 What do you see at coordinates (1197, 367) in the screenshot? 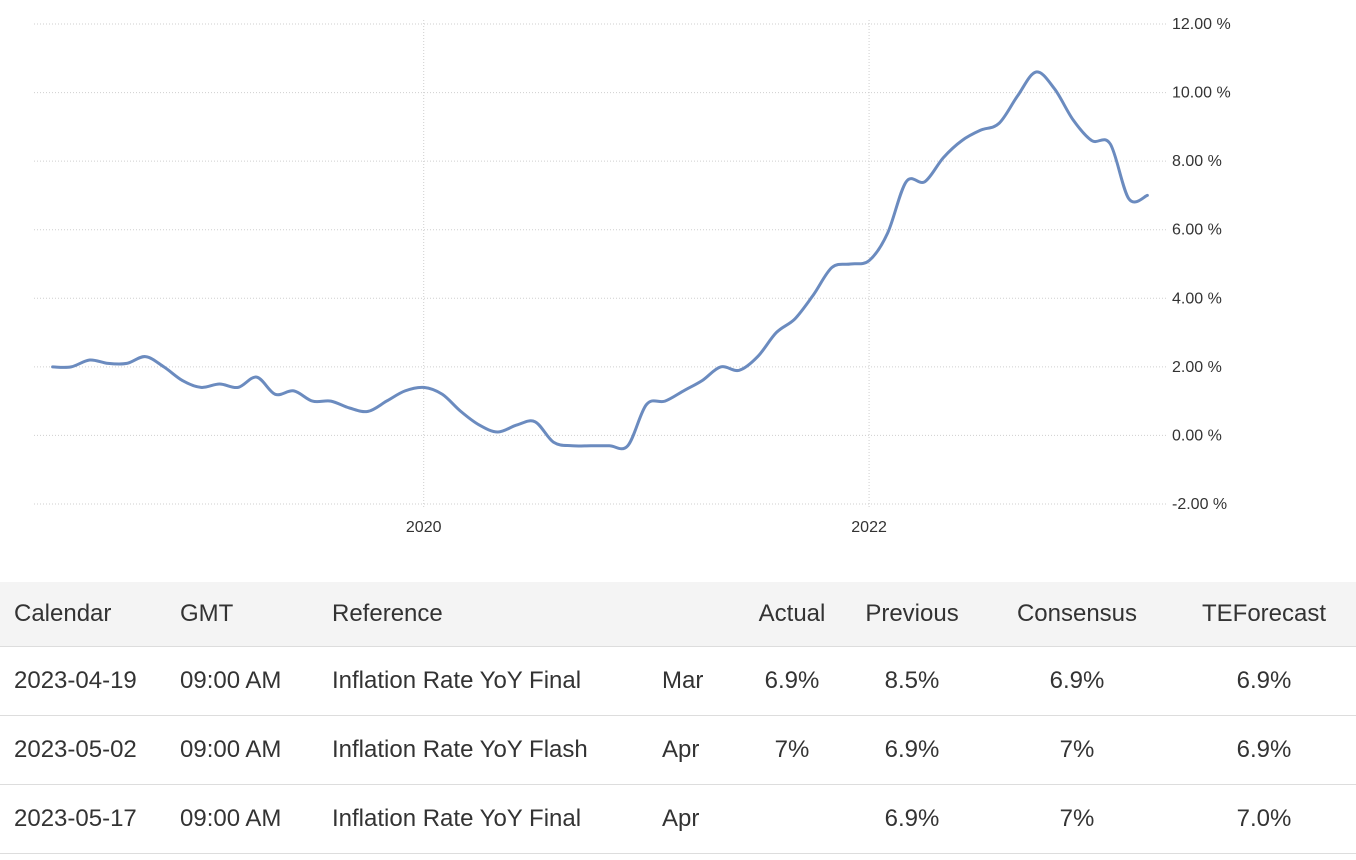
I see `y-tick-label: 2.00 %` at bounding box center [1197, 367].